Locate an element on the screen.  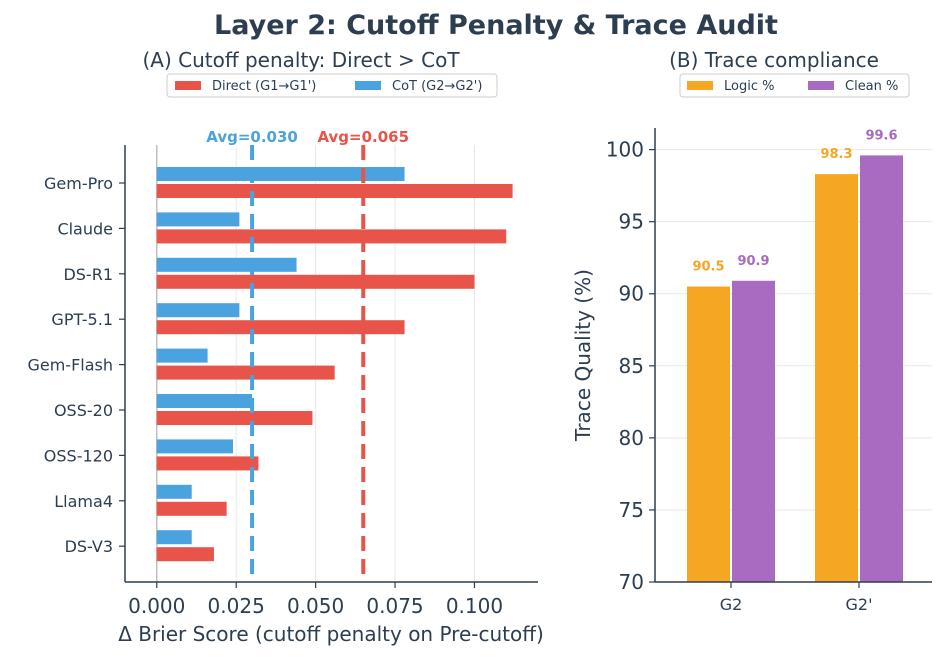
panel-a-y-tick-label: Gem-Flash is located at coordinates (70, 365).